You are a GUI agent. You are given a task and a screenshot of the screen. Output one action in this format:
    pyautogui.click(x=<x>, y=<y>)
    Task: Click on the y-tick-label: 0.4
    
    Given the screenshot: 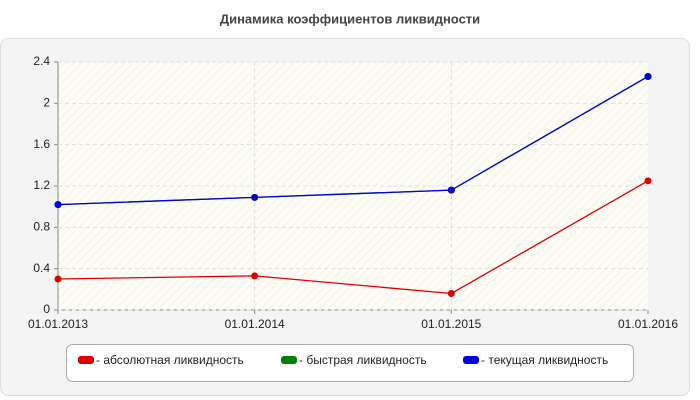 What is the action you would take?
    pyautogui.click(x=41, y=268)
    